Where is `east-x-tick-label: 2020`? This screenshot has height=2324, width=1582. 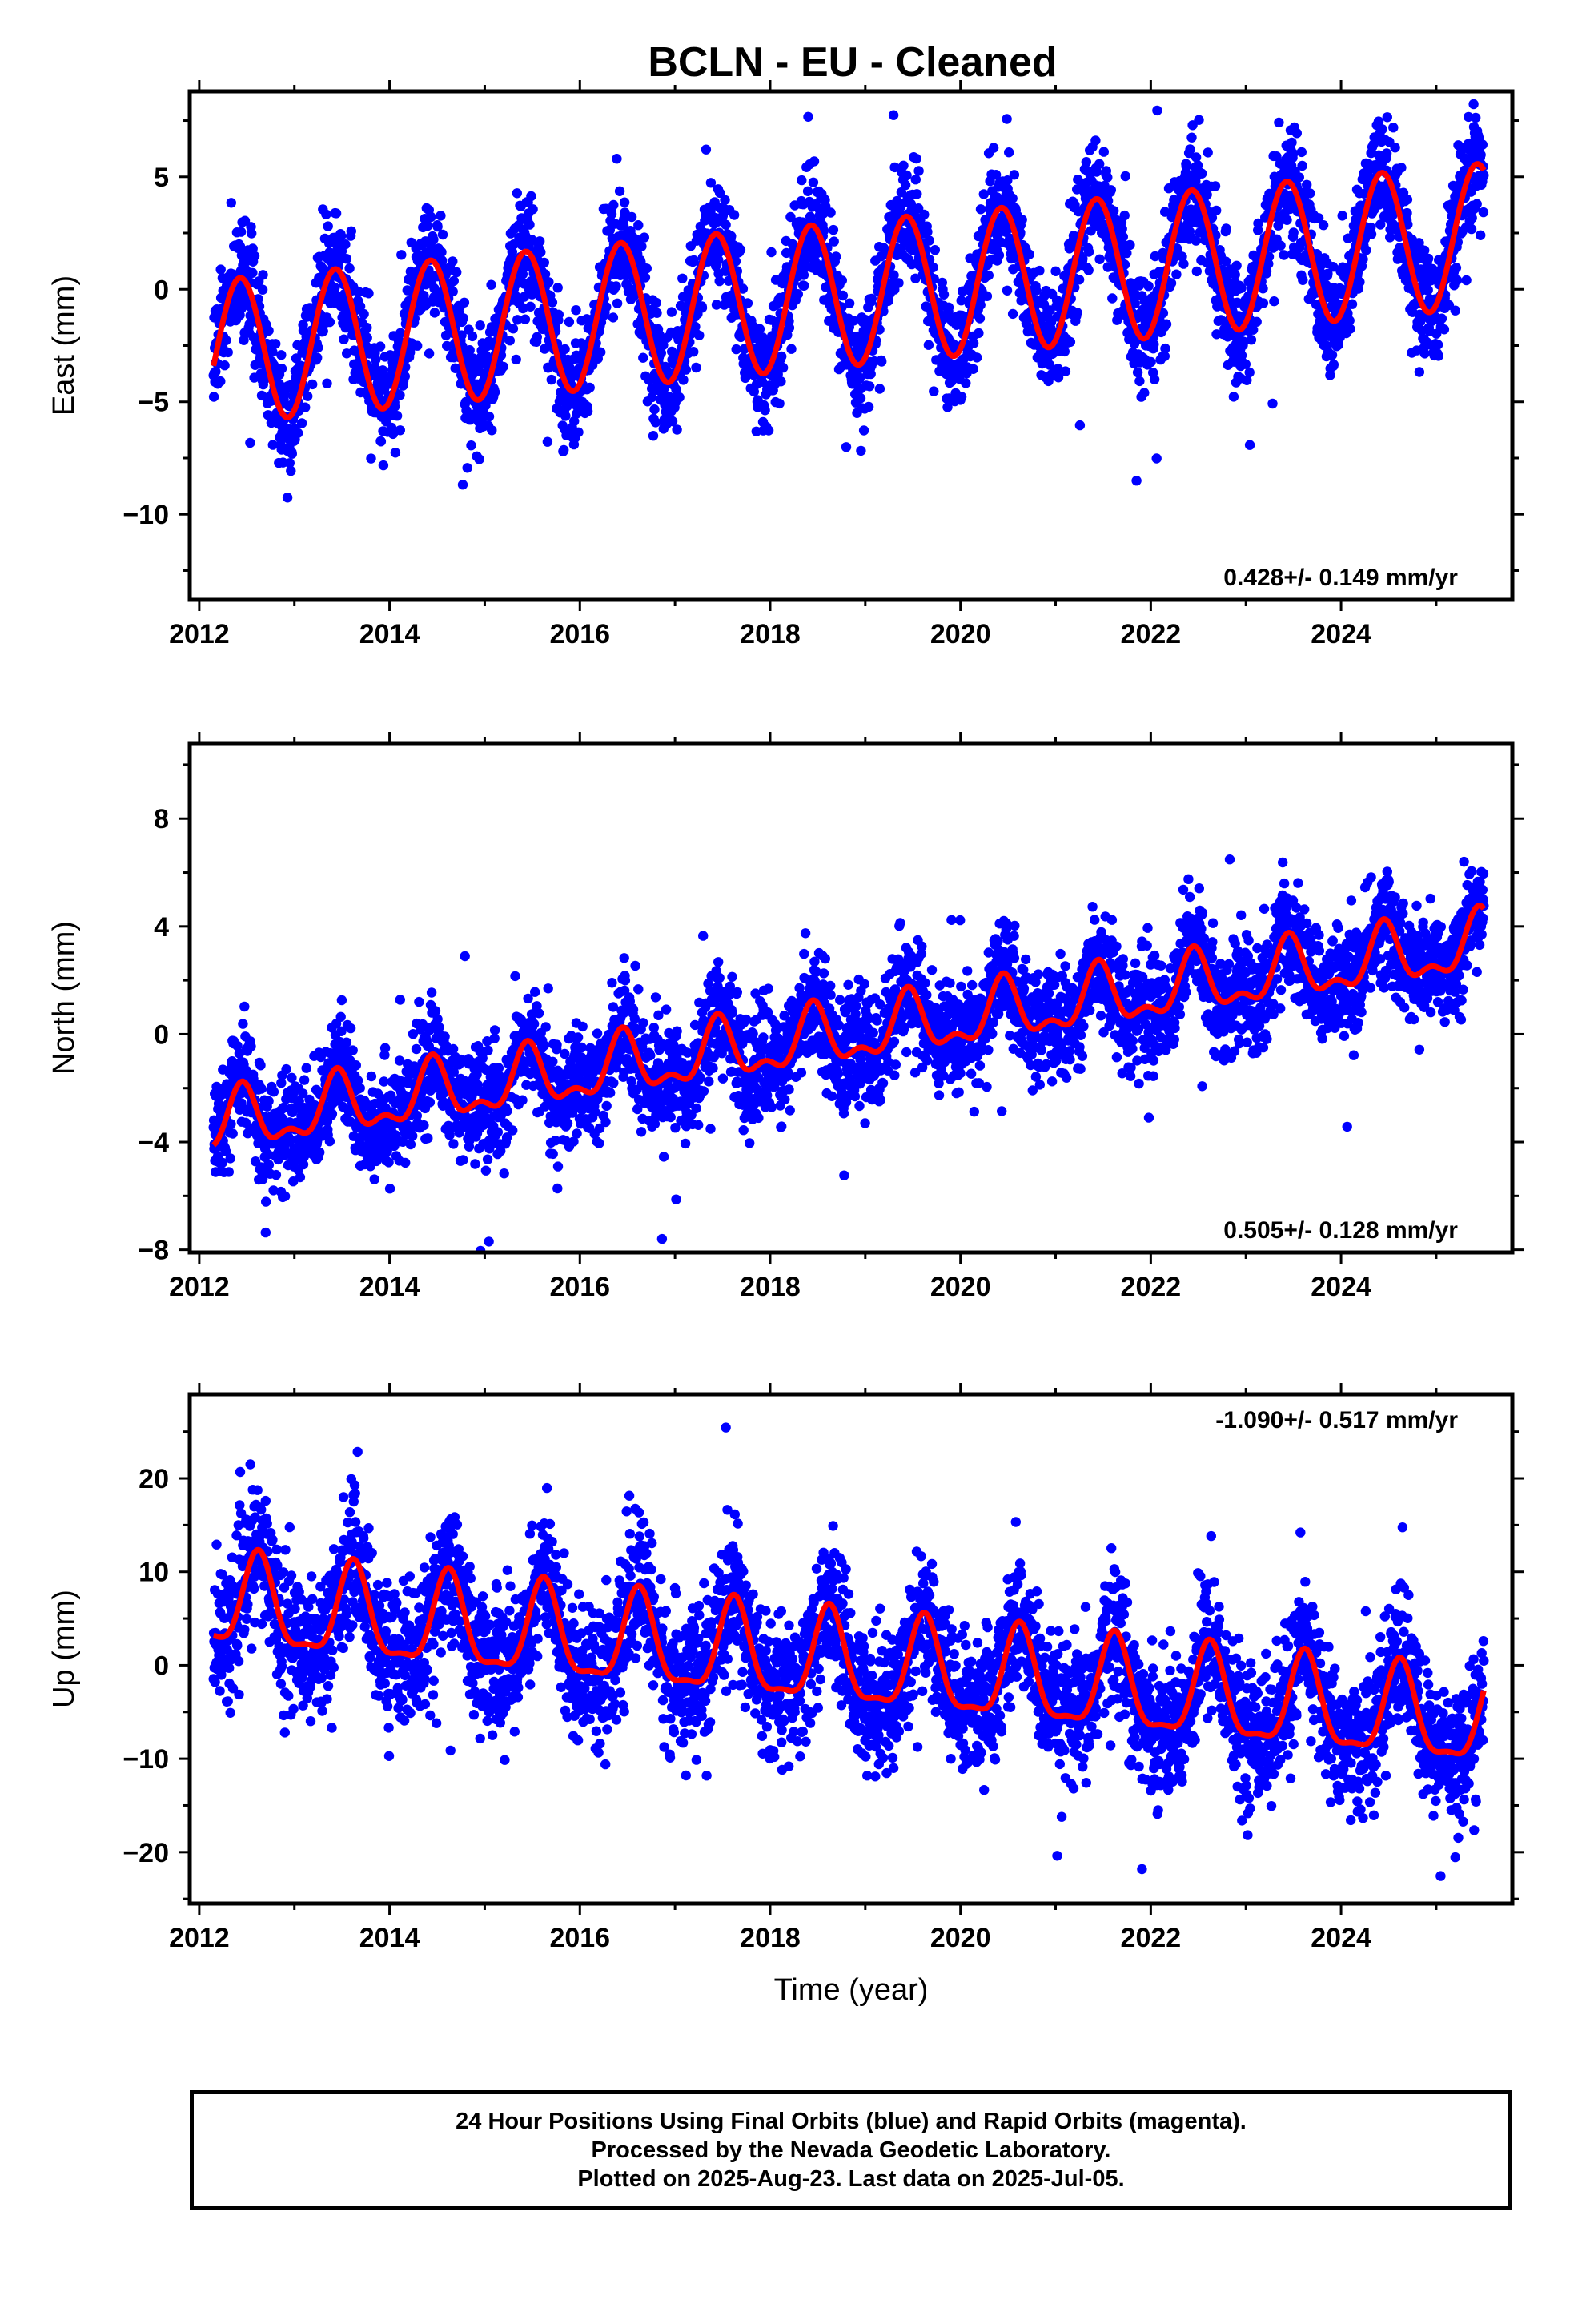 east-x-tick-label: 2020 is located at coordinates (960, 634).